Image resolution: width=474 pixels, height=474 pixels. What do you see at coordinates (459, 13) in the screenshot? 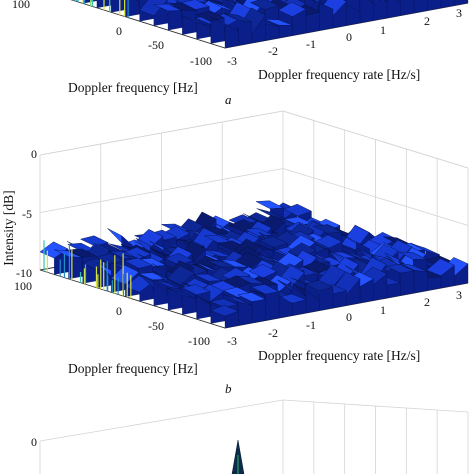
I see `panel-a-xtick-3: 3` at bounding box center [459, 13].